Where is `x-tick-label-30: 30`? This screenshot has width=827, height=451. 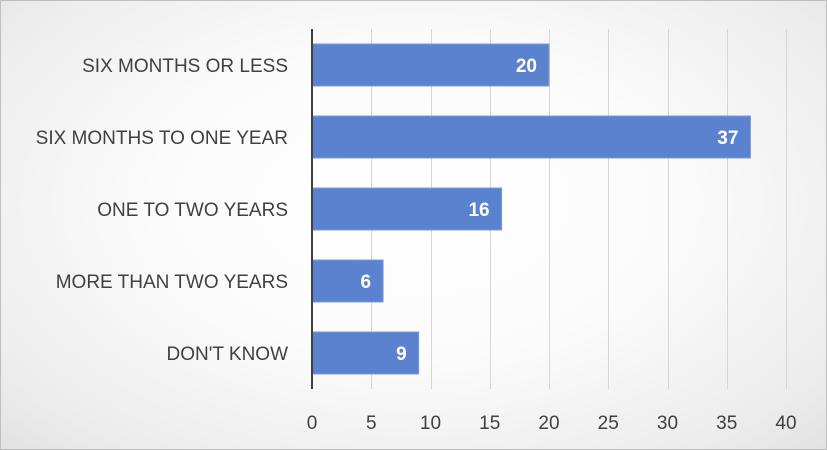
x-tick-label-30: 30 is located at coordinates (667, 423).